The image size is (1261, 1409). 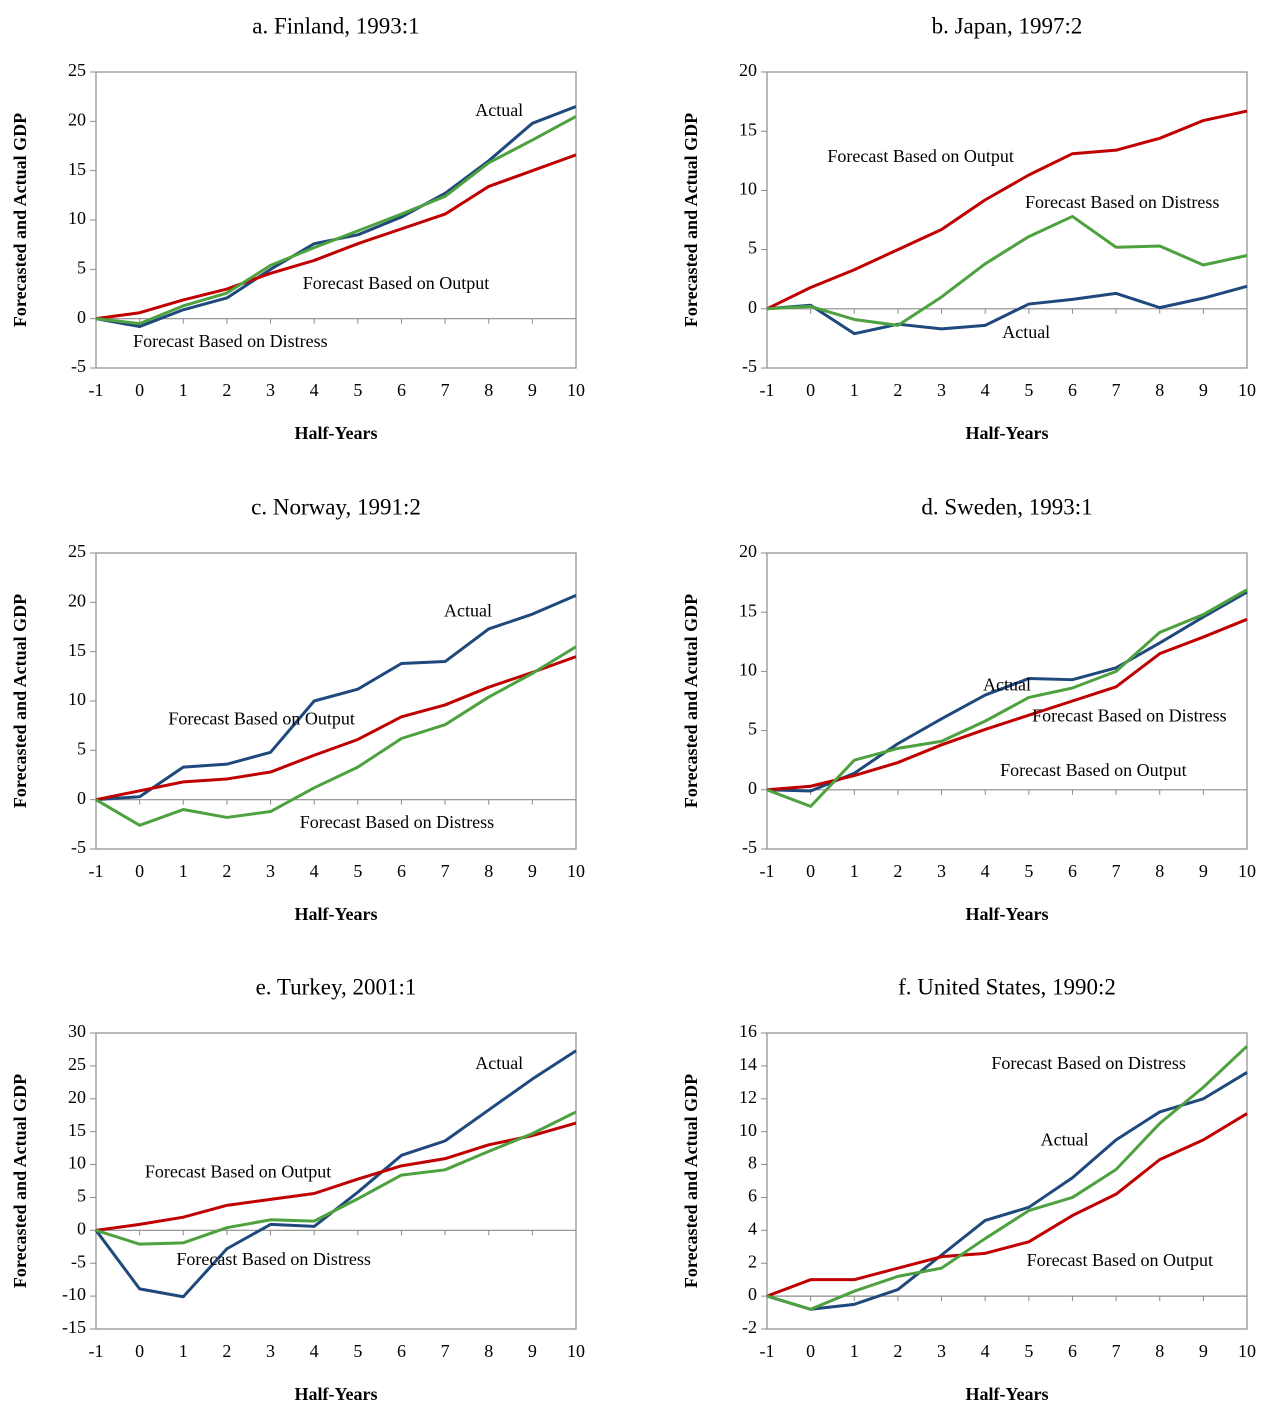 What do you see at coordinates (748, 1031) in the screenshot?
I see `y-tick-label: 16` at bounding box center [748, 1031].